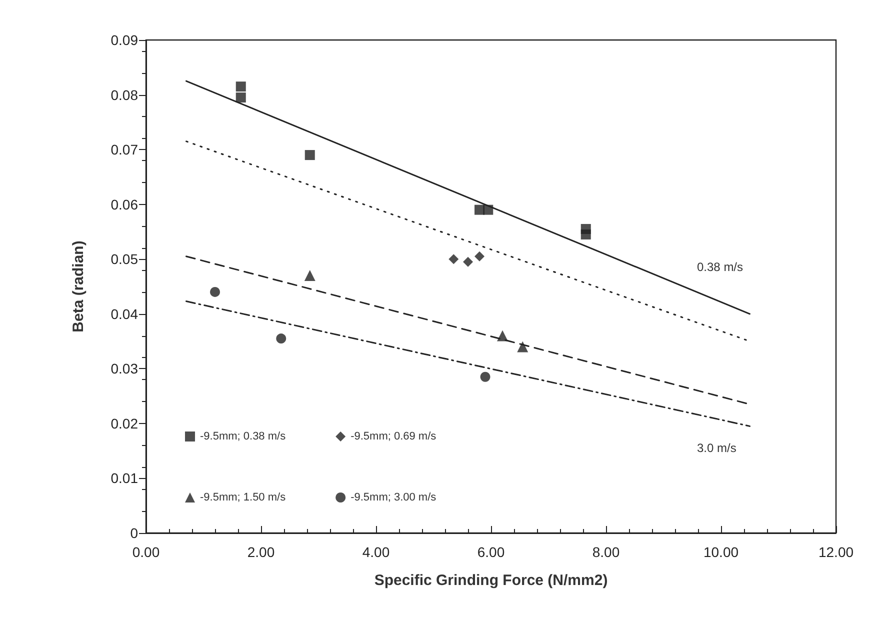 The image size is (887, 628). I want to click on y-tick-label: 0.01, so click(124, 478).